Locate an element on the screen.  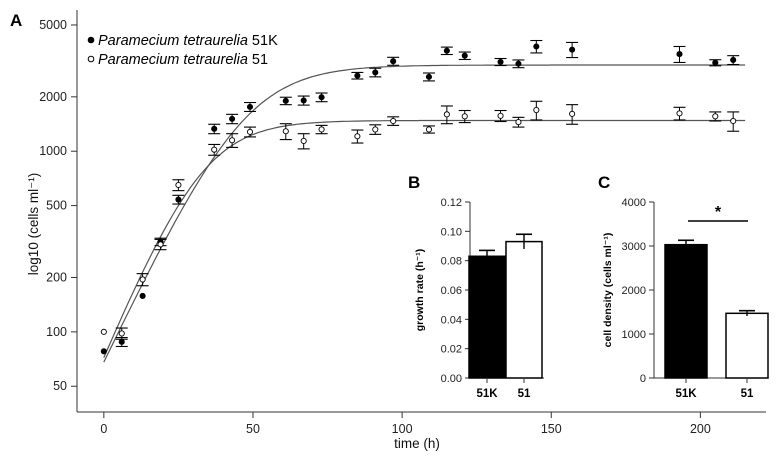
panel-b-content: 0.00 0.02 0.04 0.06 0.08 0.10 0.12 51K 51 is located at coordinates (492, 298).